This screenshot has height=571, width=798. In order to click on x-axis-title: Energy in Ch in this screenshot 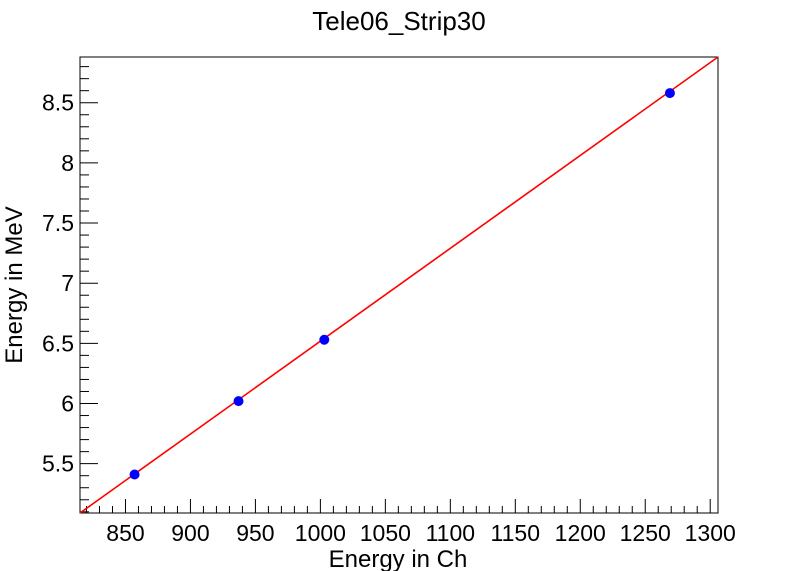, I will do `click(398, 558)`.